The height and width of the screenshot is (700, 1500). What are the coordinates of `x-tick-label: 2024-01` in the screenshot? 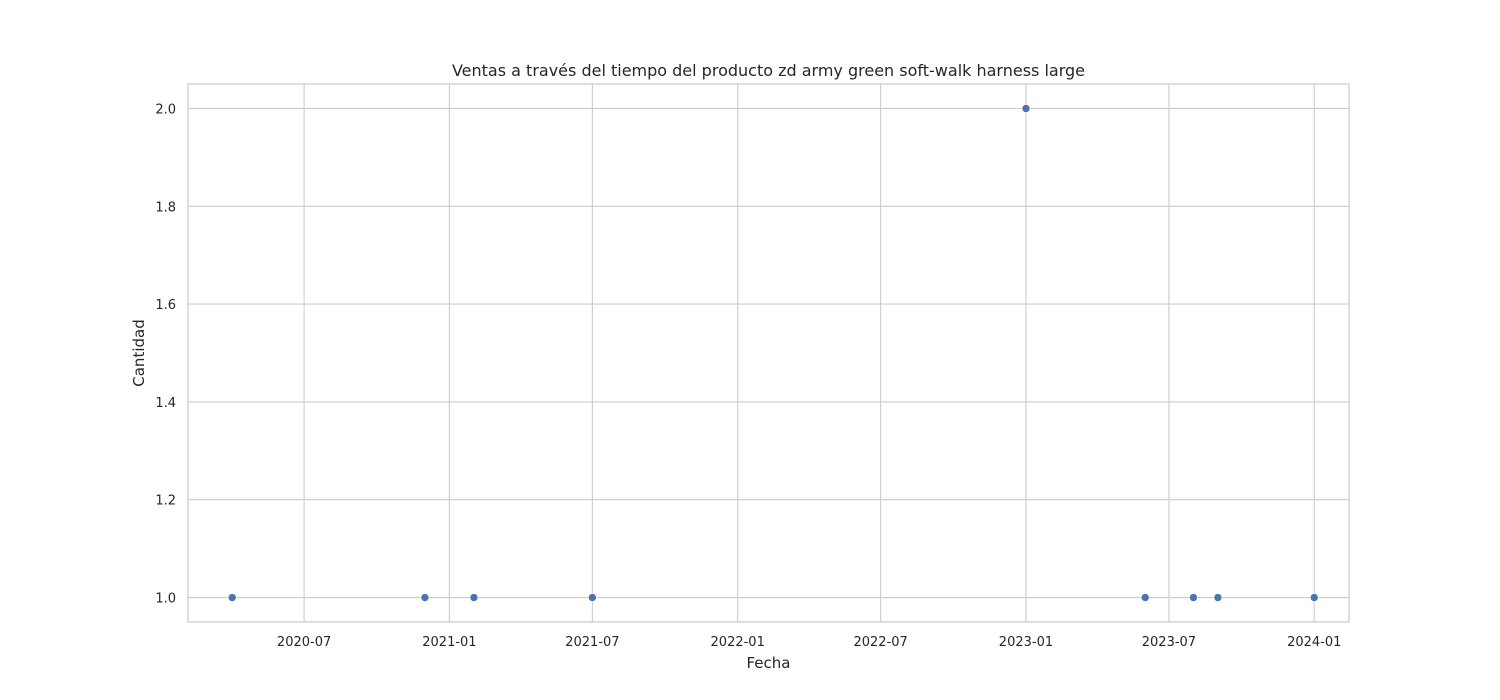 It's located at (1314, 642).